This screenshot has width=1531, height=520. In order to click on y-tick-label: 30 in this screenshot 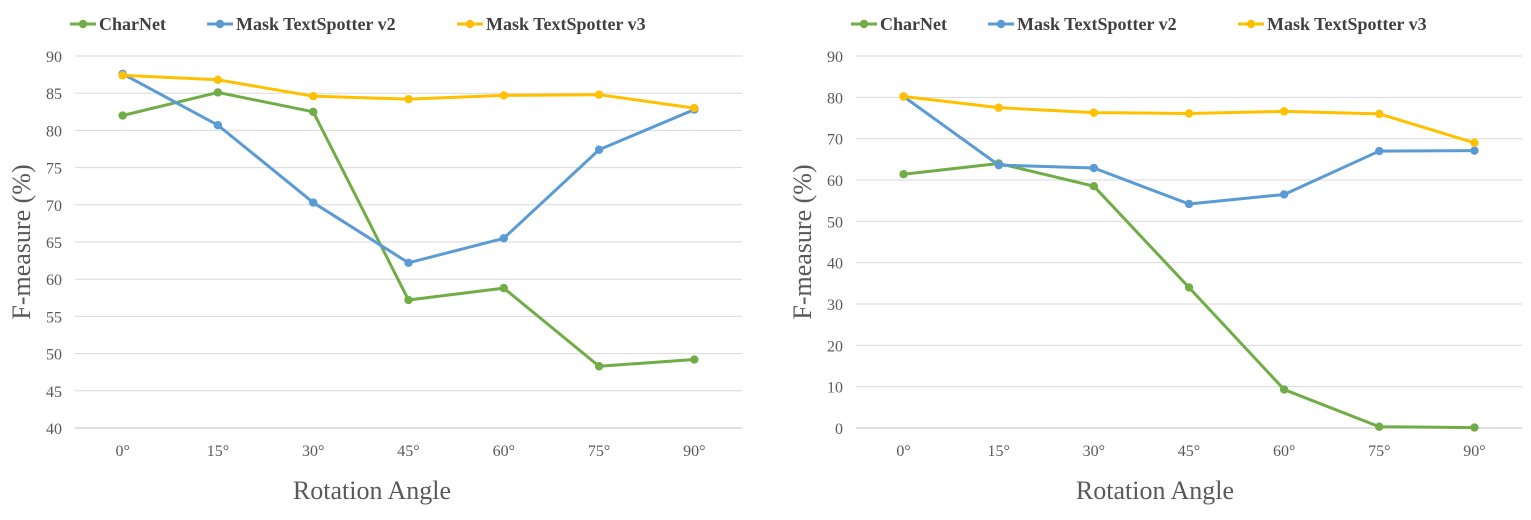, I will do `click(835, 305)`.